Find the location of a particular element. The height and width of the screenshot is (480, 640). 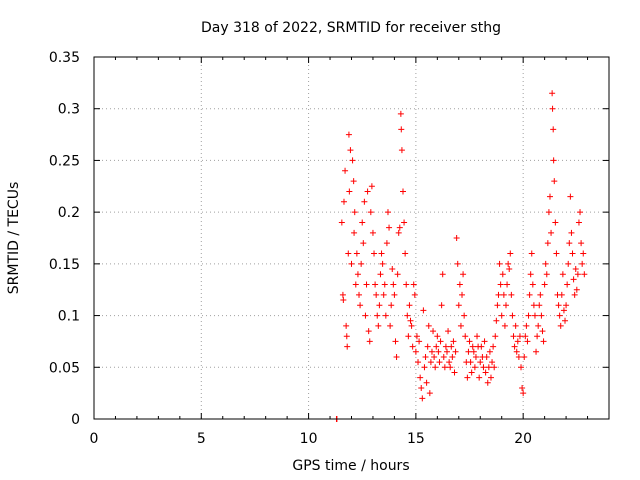

y-tick-label: 0.3 is located at coordinates (69, 110).